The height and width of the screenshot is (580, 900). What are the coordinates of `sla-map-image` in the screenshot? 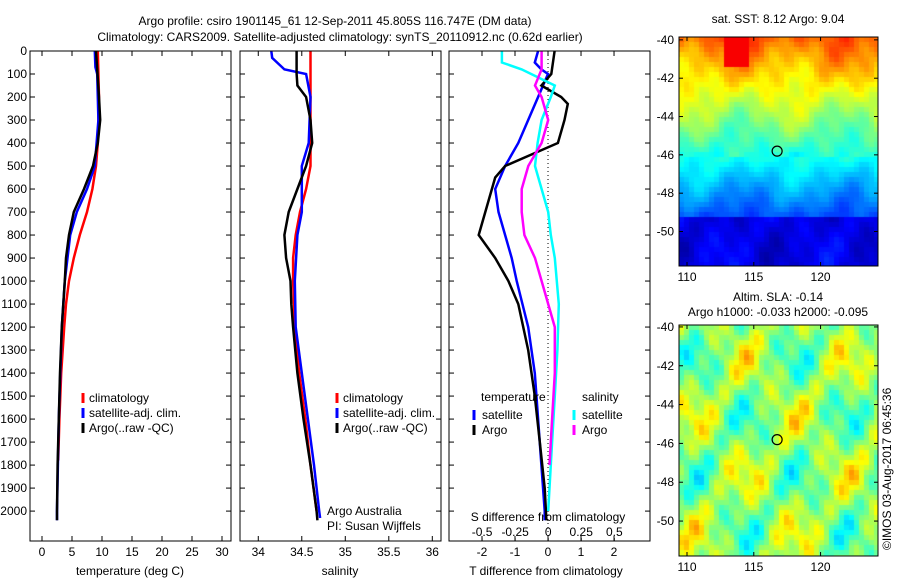 It's located at (778, 440).